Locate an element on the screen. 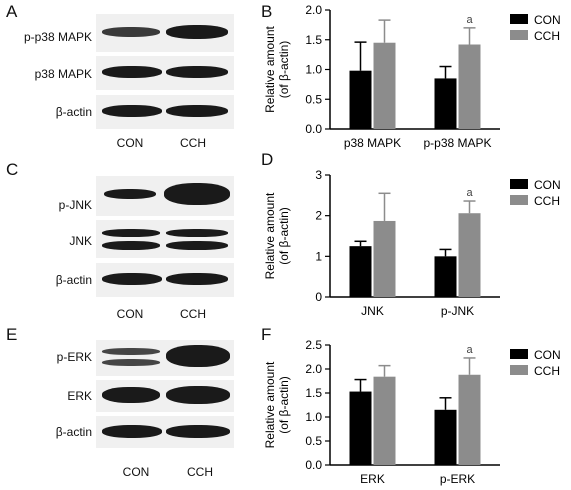 The height and width of the screenshot is (490, 571). blot-row-label: ERK is located at coordinates (79, 396).